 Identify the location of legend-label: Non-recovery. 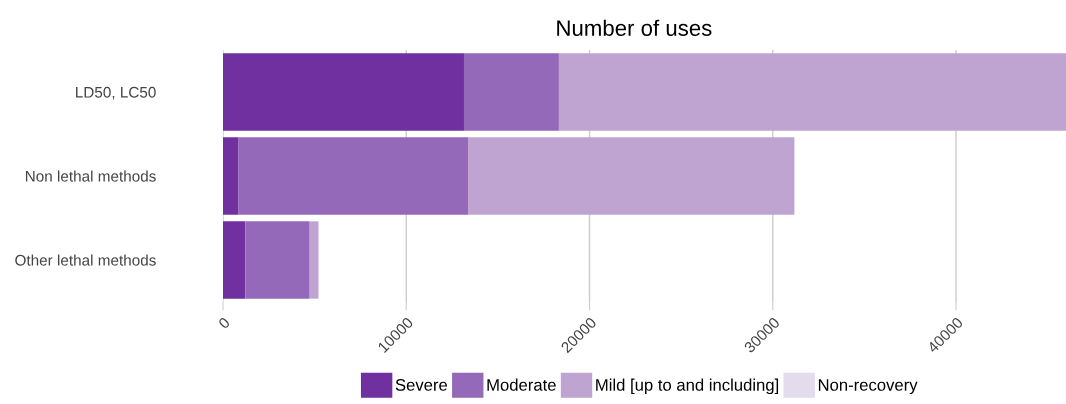
(868, 387).